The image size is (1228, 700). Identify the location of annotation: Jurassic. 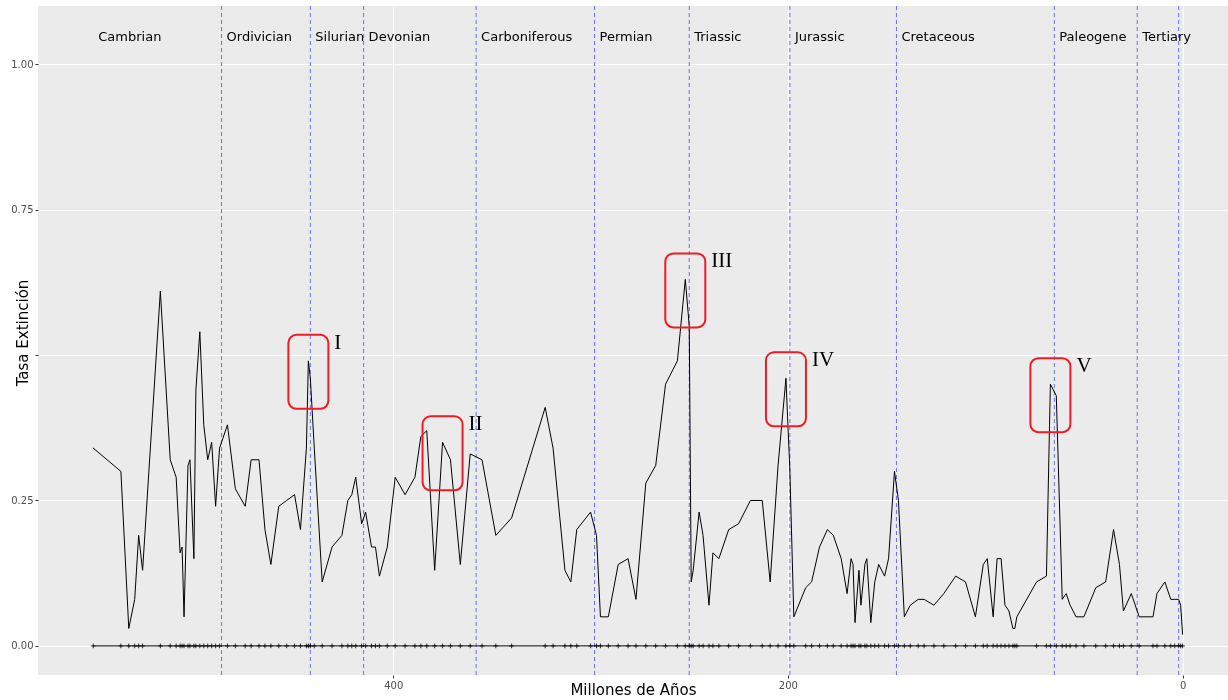
(819, 36).